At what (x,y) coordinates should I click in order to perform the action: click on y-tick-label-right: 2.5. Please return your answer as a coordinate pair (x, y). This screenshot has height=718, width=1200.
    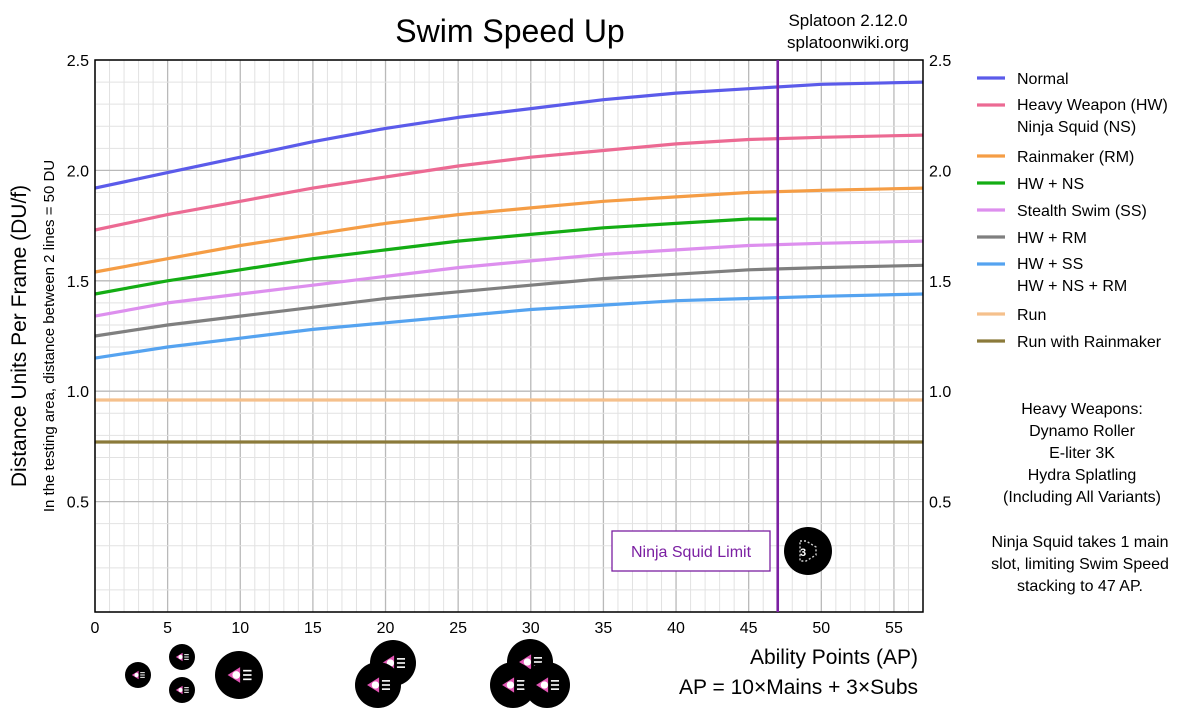
    Looking at the image, I should click on (940, 61).